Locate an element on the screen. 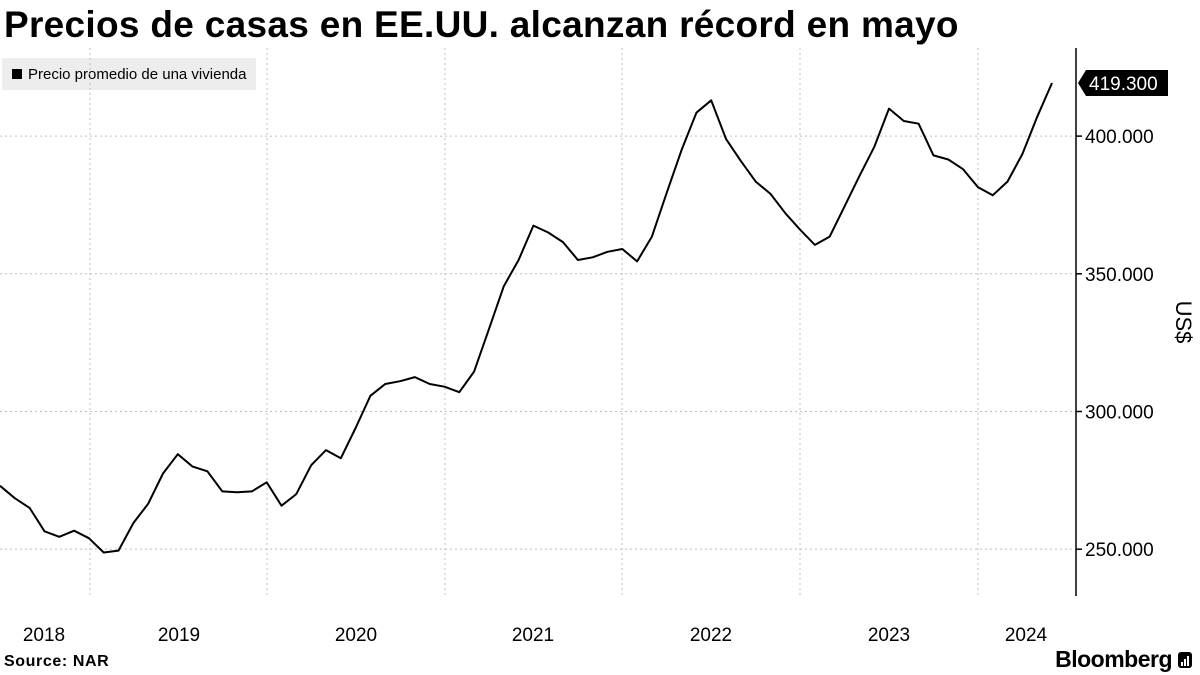 This screenshot has height=675, width=1200. last-value-callout: 419.300 is located at coordinates (1123, 82).